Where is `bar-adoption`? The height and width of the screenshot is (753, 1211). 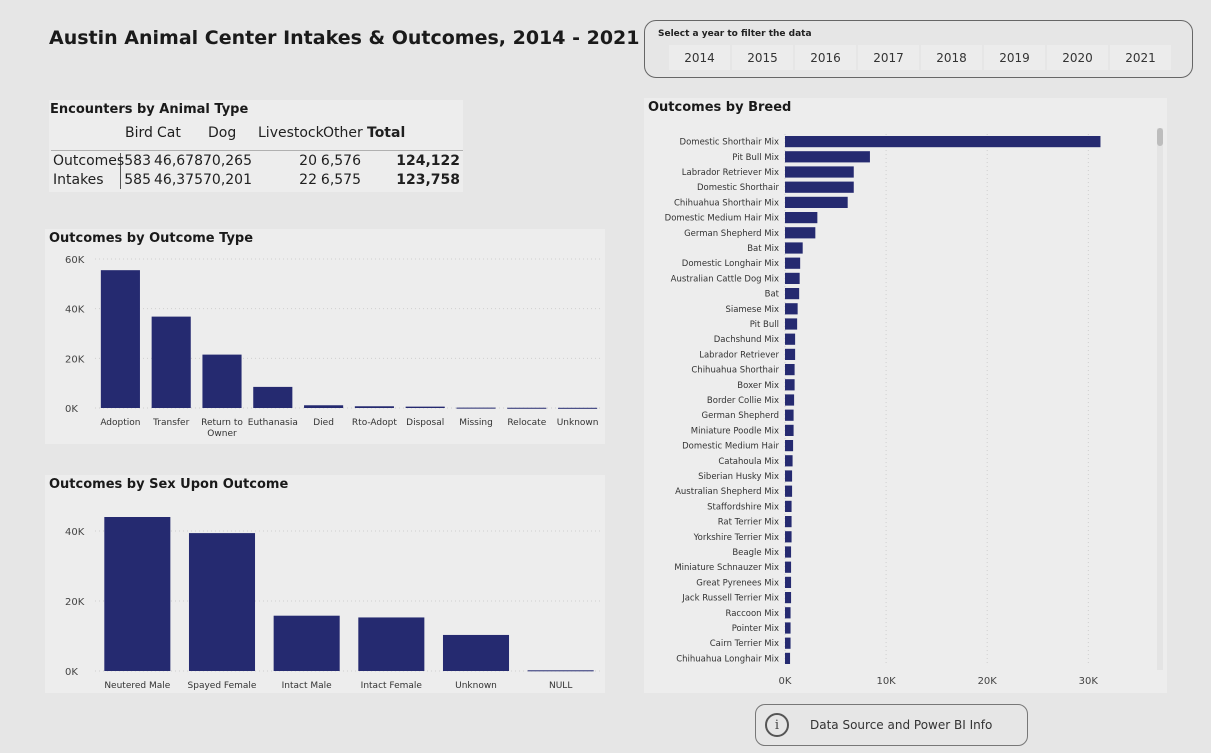 bar-adoption is located at coordinates (120, 339).